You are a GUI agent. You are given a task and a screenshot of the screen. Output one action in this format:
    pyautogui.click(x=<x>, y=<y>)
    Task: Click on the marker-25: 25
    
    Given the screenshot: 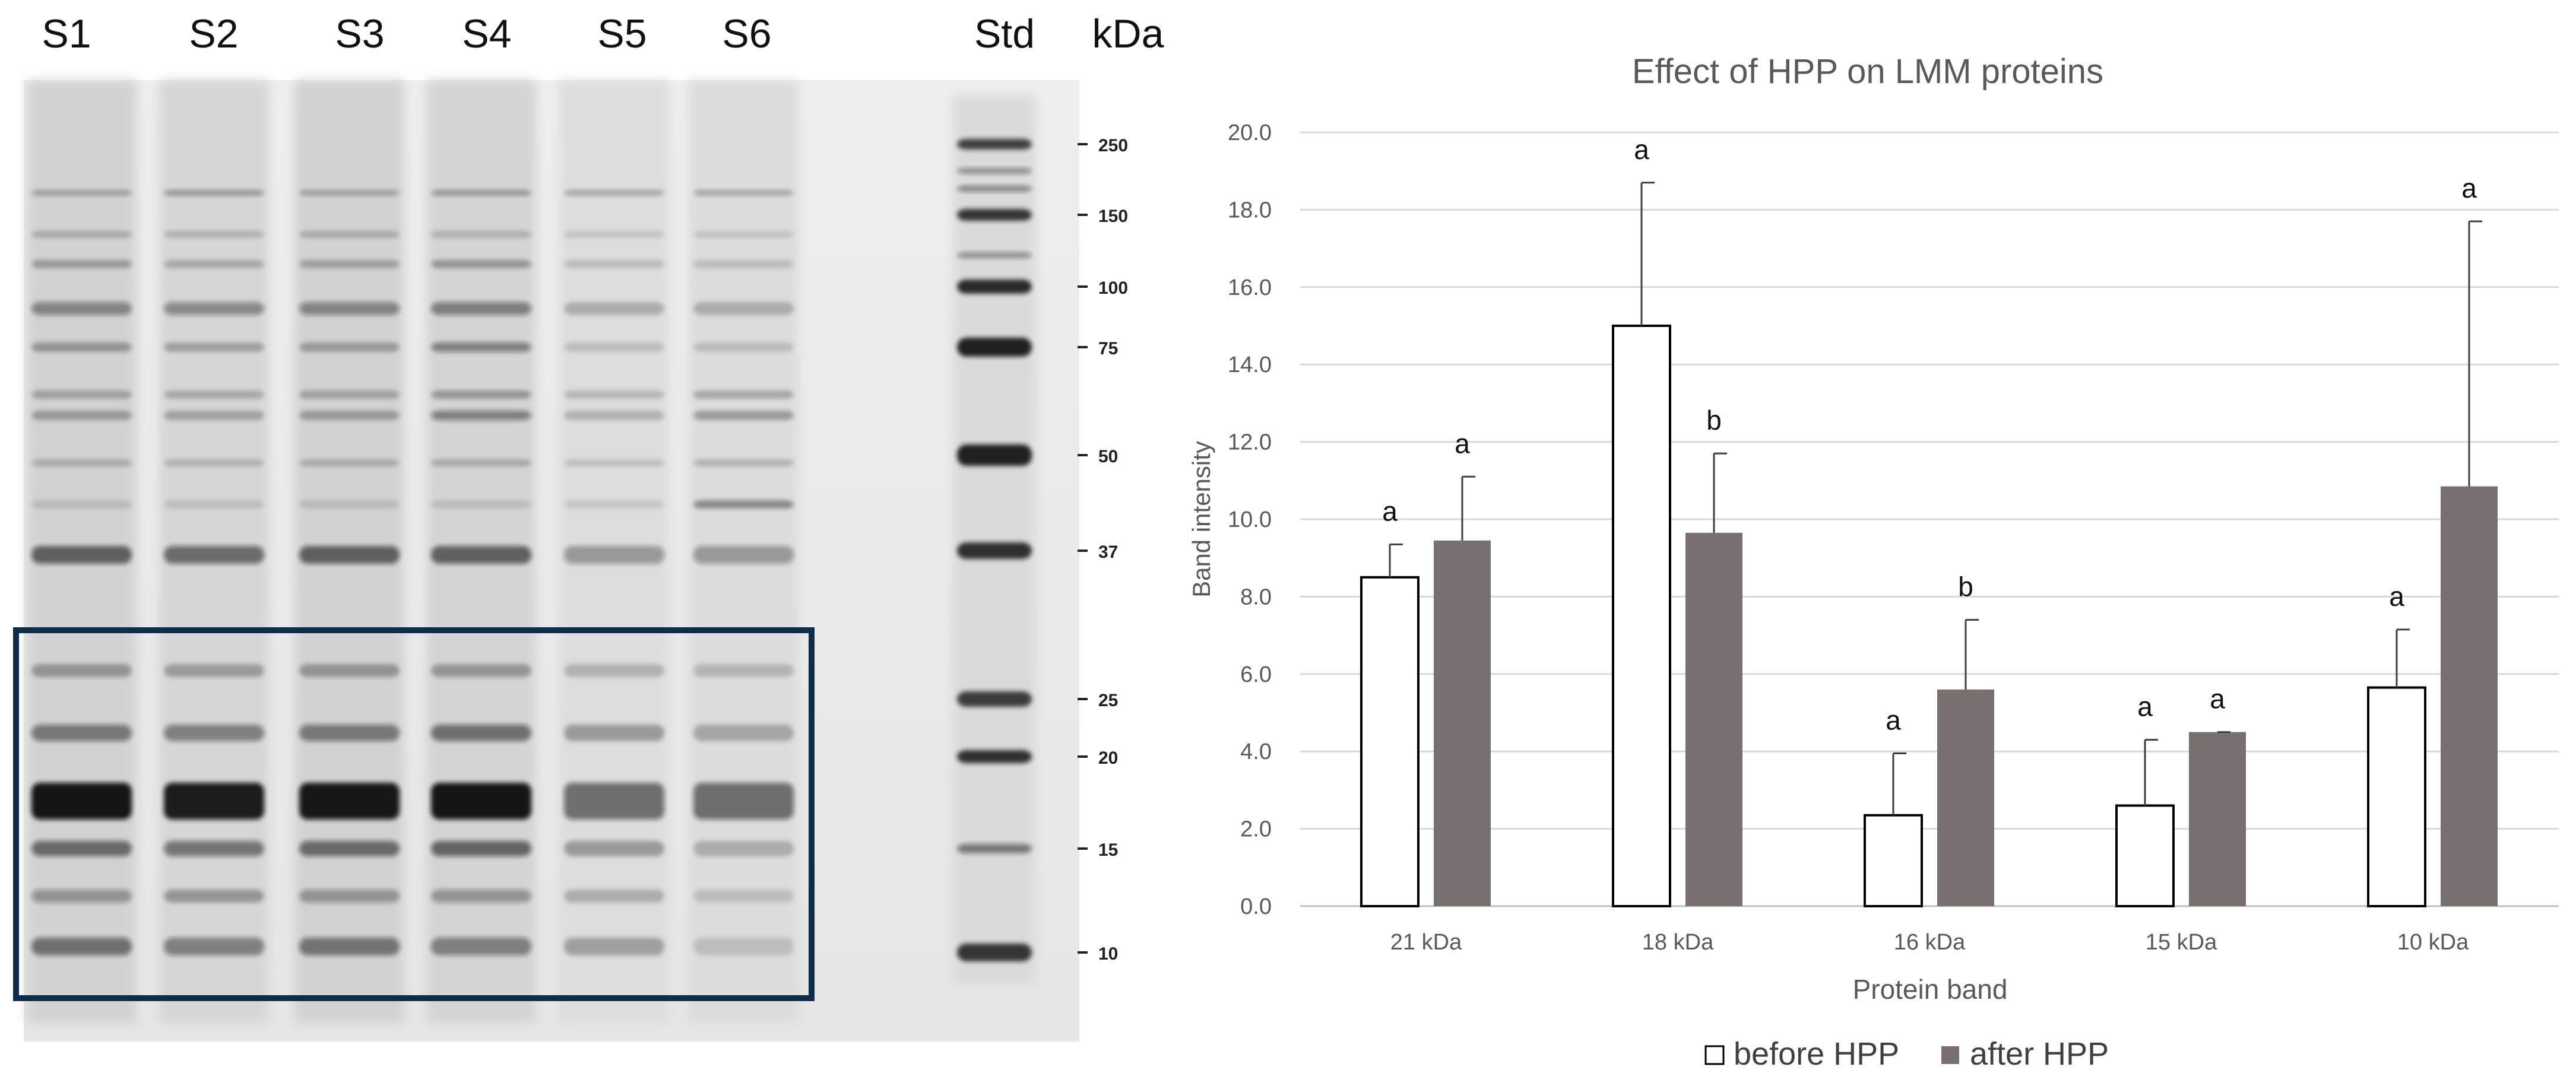 What is the action you would take?
    pyautogui.click(x=1098, y=700)
    